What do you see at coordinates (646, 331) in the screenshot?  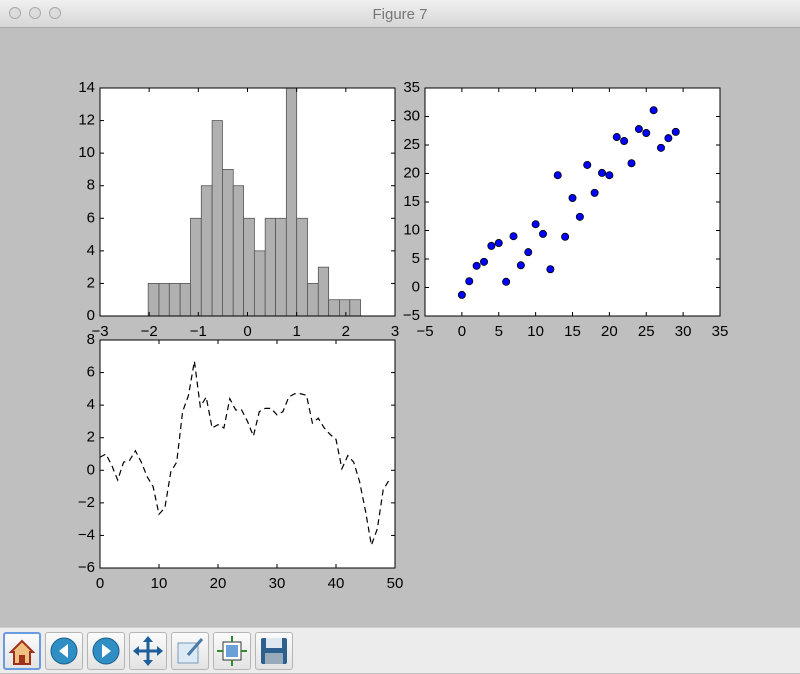 I see `x-tick-label: 25` at bounding box center [646, 331].